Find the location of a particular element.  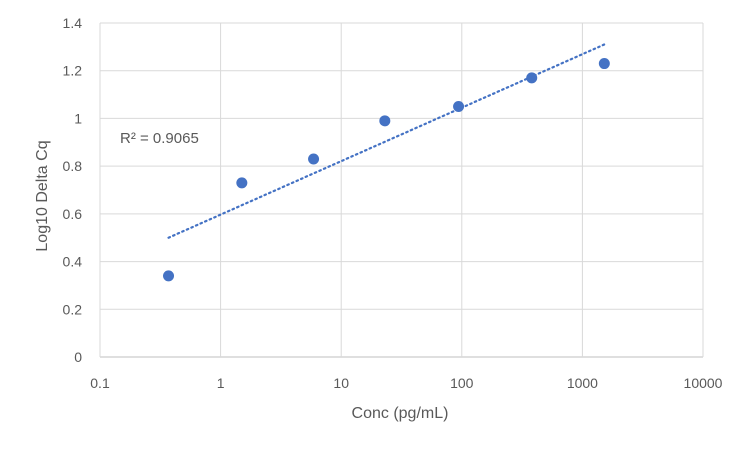

r-squared-label: R² = 0.9065 is located at coordinates (159, 138).